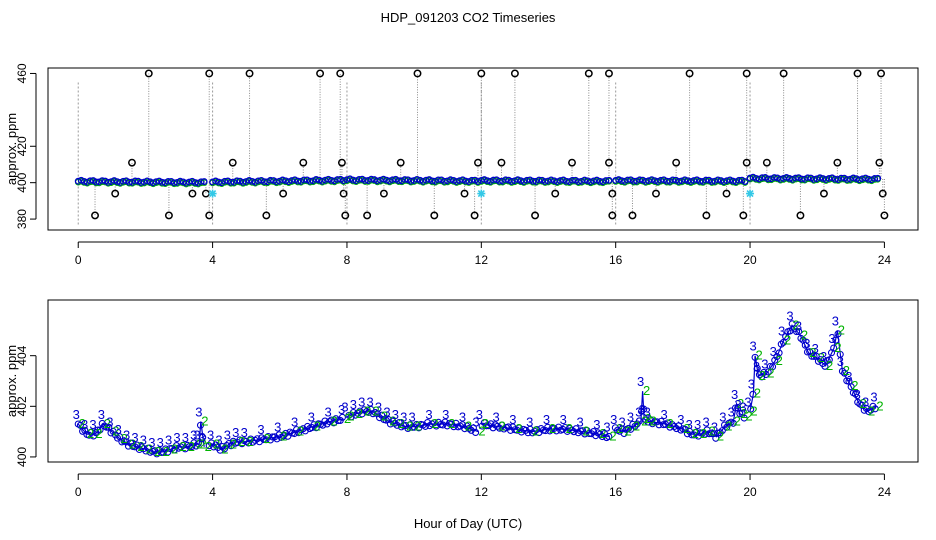 This screenshot has height=540, width=936. I want to click on bottom-x-tick-label: 0, so click(78, 492).